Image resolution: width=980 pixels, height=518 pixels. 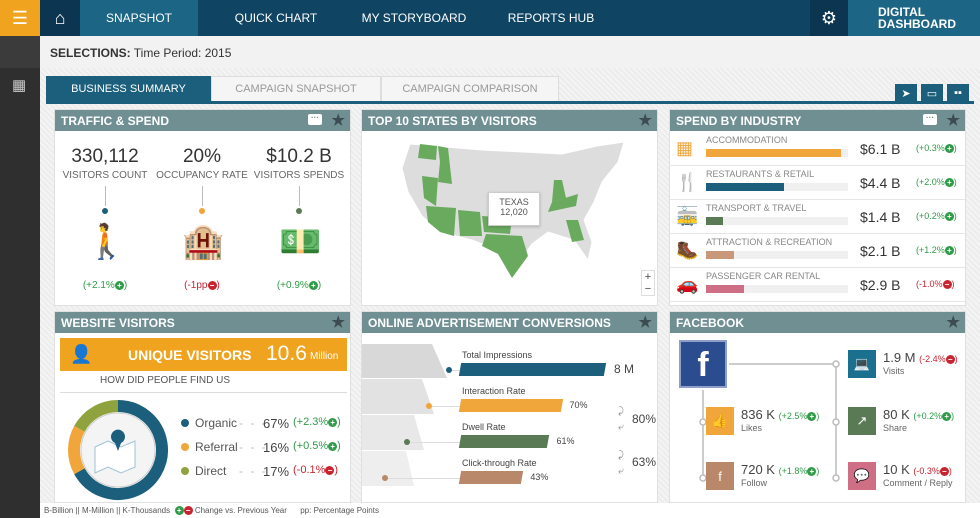 What do you see at coordinates (514, 202) in the screenshot?
I see `tooltip-state: TEXAS` at bounding box center [514, 202].